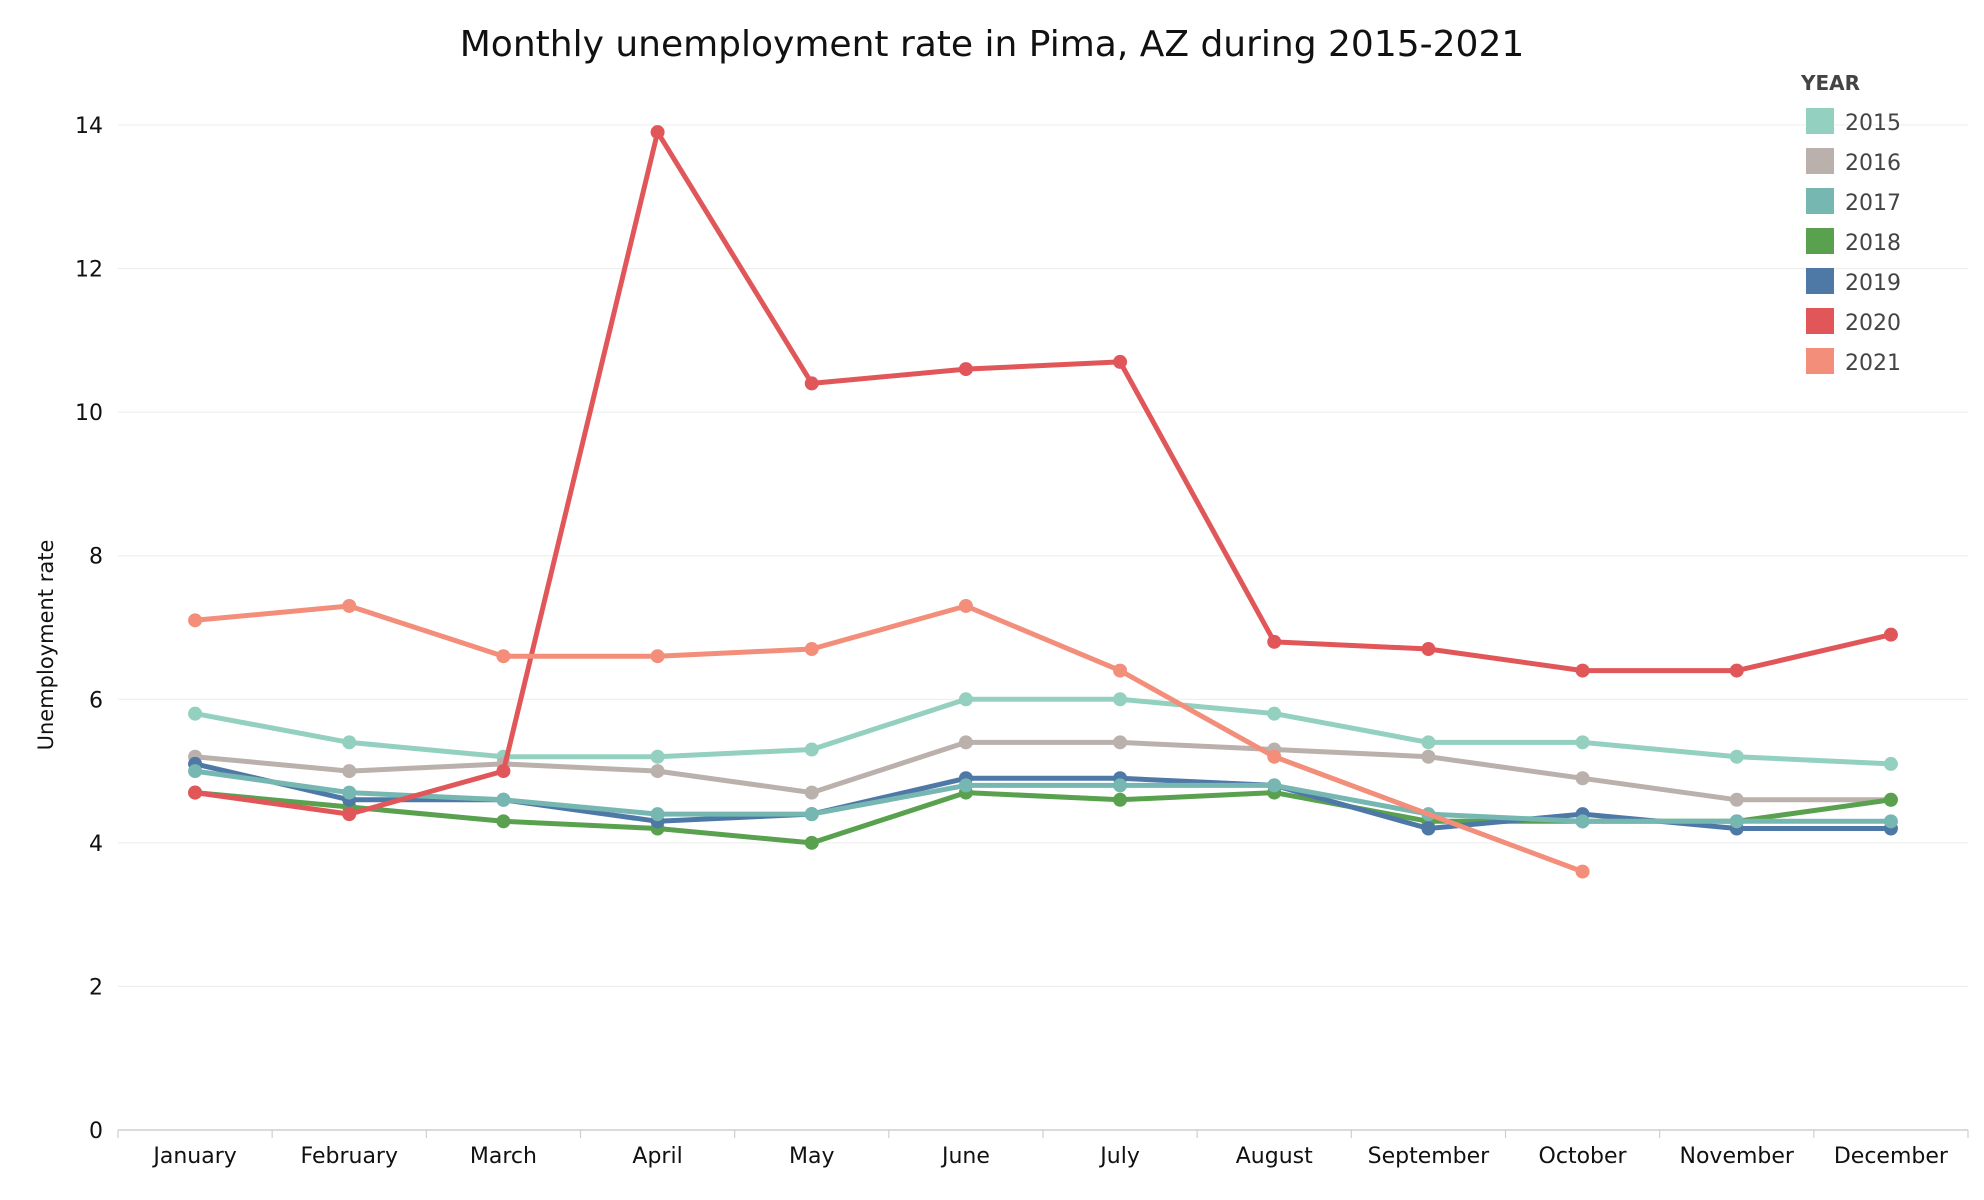 Image resolution: width=1984 pixels, height=1200 pixels. Describe the element at coordinates (1274, 1156) in the screenshot. I see `x-tick-label: August` at that location.